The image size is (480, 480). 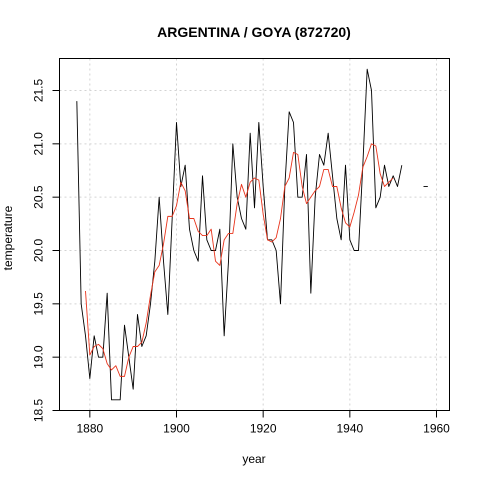 I want to click on y-tick-label: 19.5, so click(x=39, y=304).